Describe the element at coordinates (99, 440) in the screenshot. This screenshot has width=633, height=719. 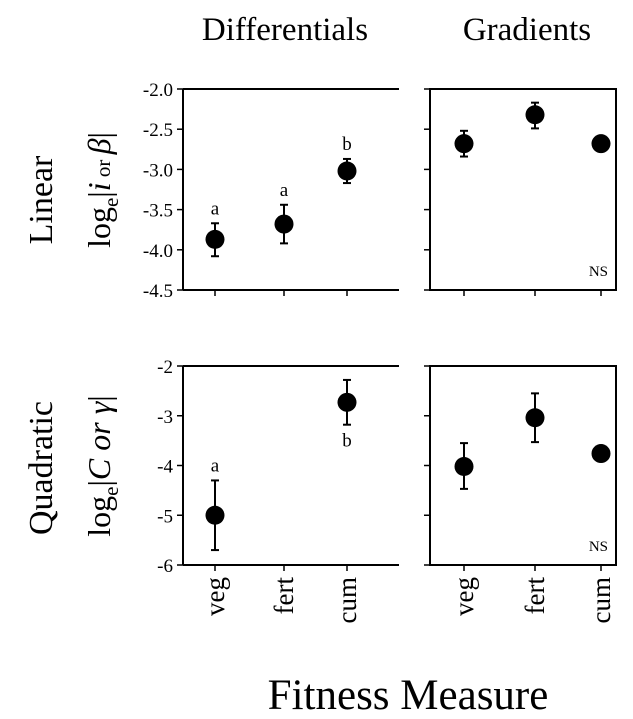
I see `quadratic-ylabel-var: C or γ` at that location.